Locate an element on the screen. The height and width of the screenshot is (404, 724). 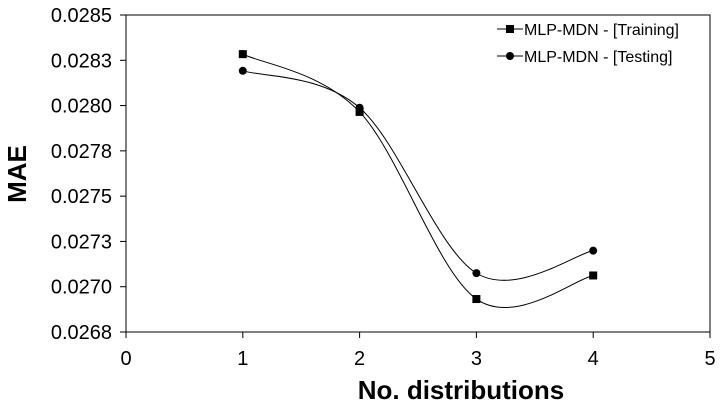
y-axis-title: MAE is located at coordinates (17, 174).